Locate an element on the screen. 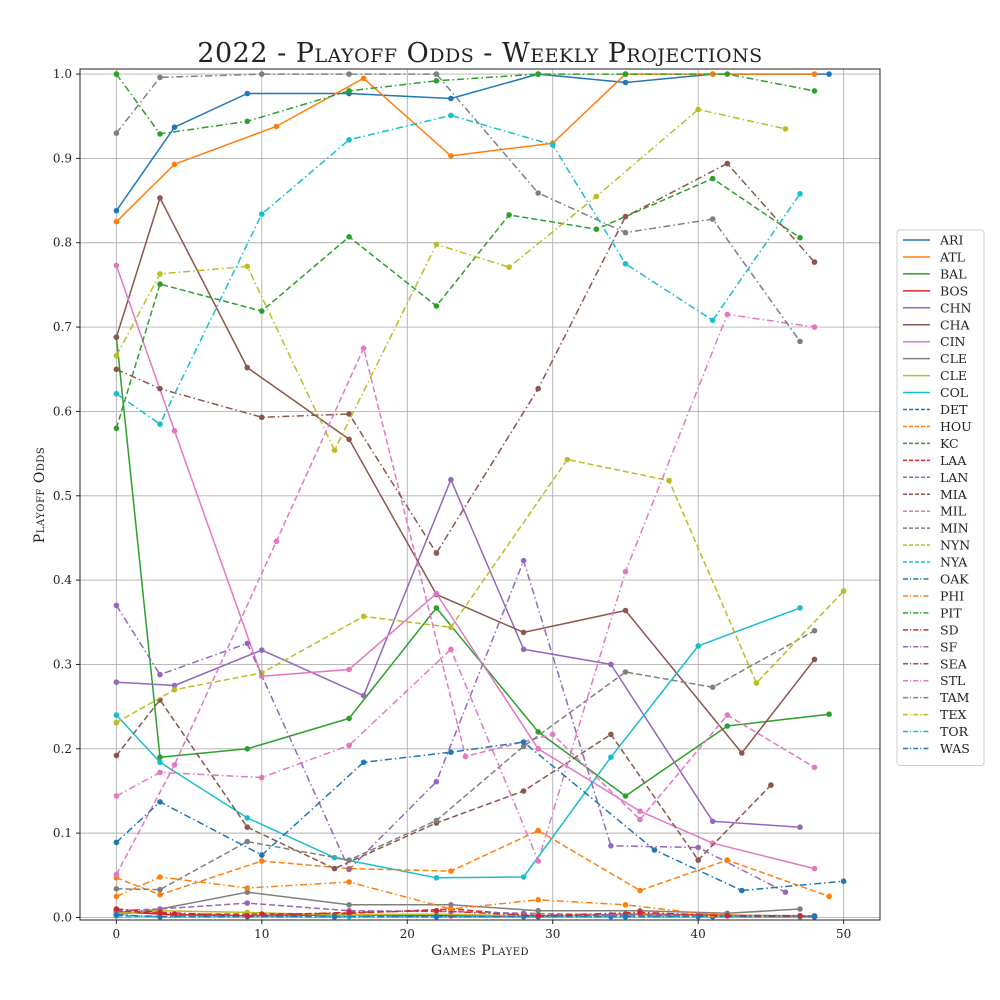 The width and height of the screenshot is (1000, 1000). legend-label: PHI is located at coordinates (952, 595).